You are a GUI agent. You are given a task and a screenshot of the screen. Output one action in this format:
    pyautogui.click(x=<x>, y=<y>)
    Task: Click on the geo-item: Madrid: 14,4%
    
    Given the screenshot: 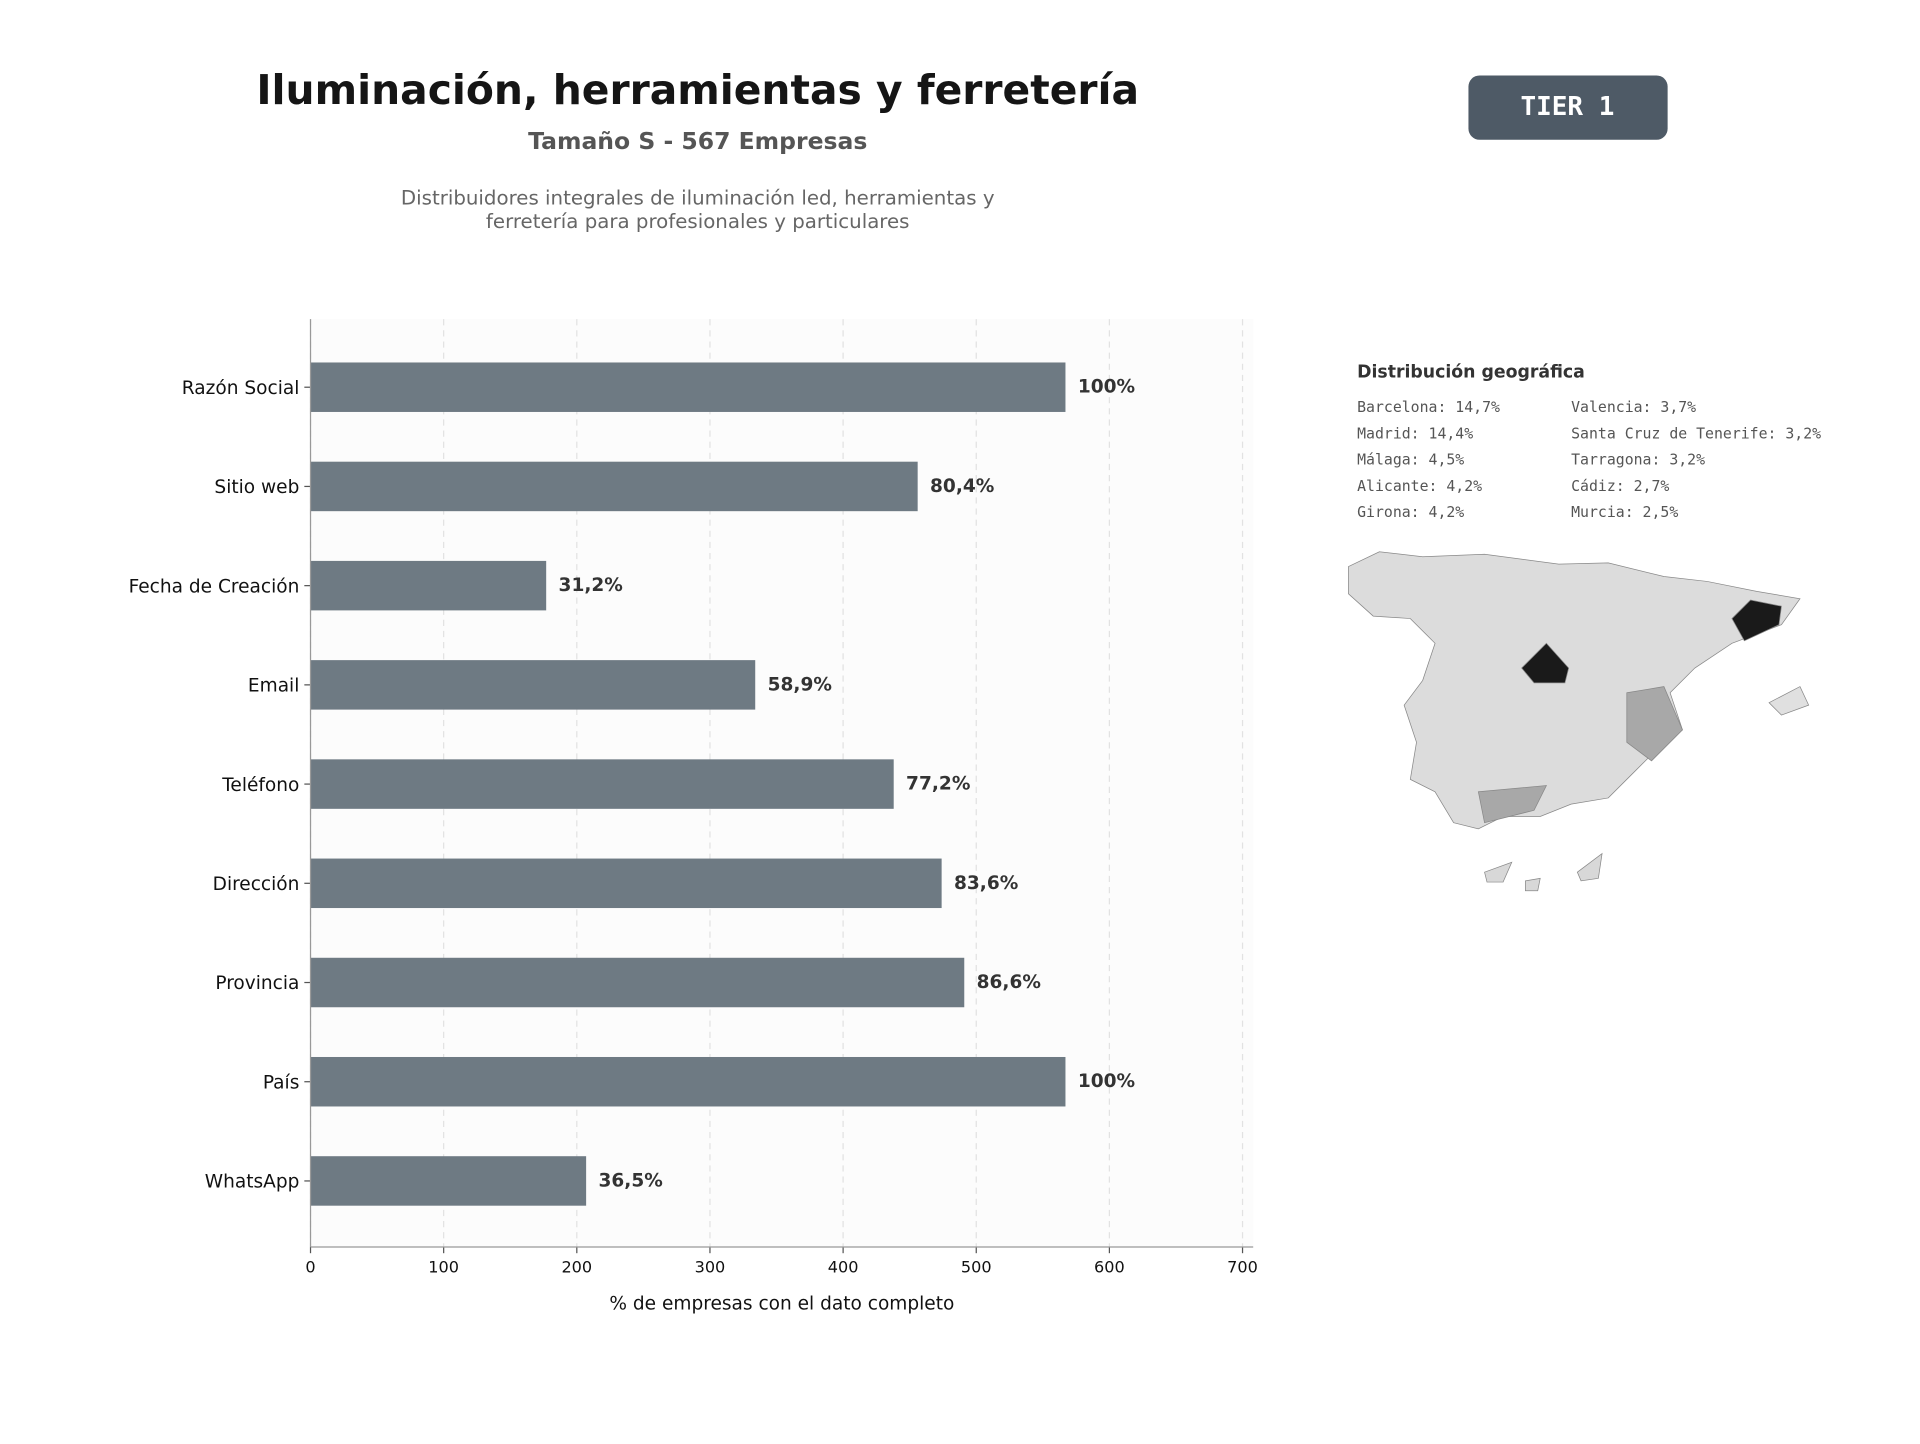 What is the action you would take?
    pyautogui.click(x=1415, y=433)
    